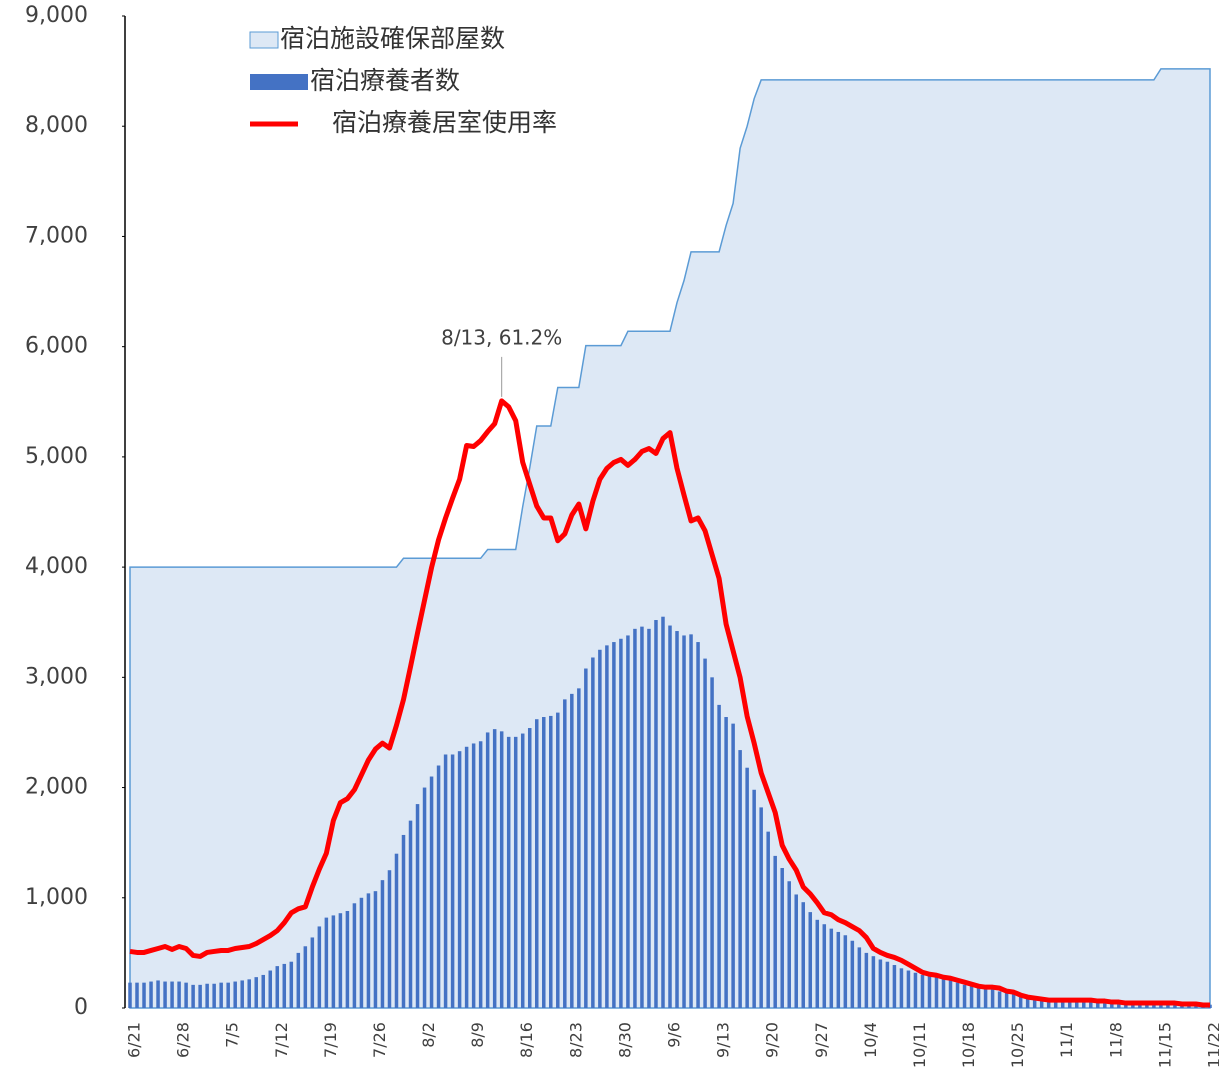 This screenshot has width=1219, height=1085. Describe the element at coordinates (379, 1040) in the screenshot. I see `x-tick-label: 7/26` at that location.